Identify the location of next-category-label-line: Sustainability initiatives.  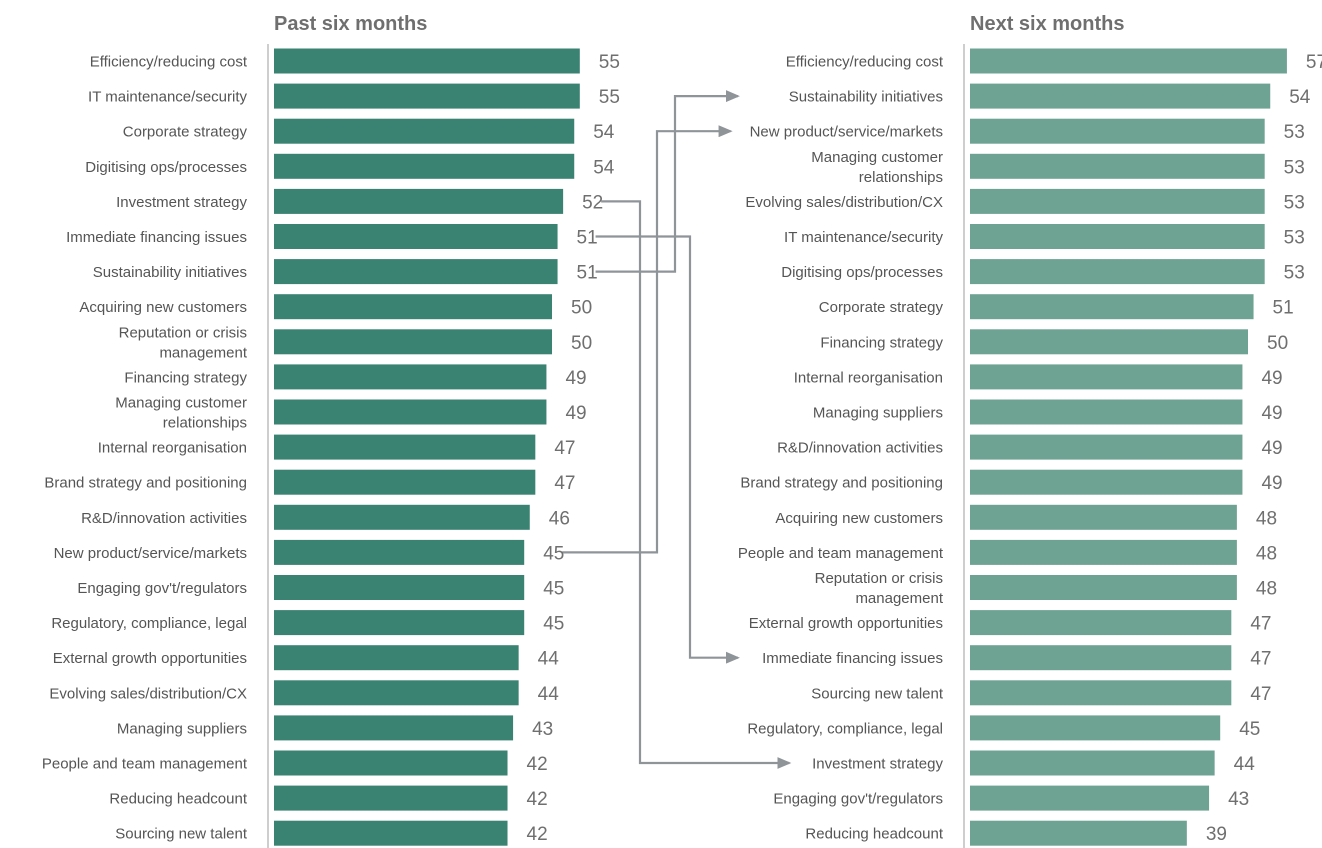
(866, 97).